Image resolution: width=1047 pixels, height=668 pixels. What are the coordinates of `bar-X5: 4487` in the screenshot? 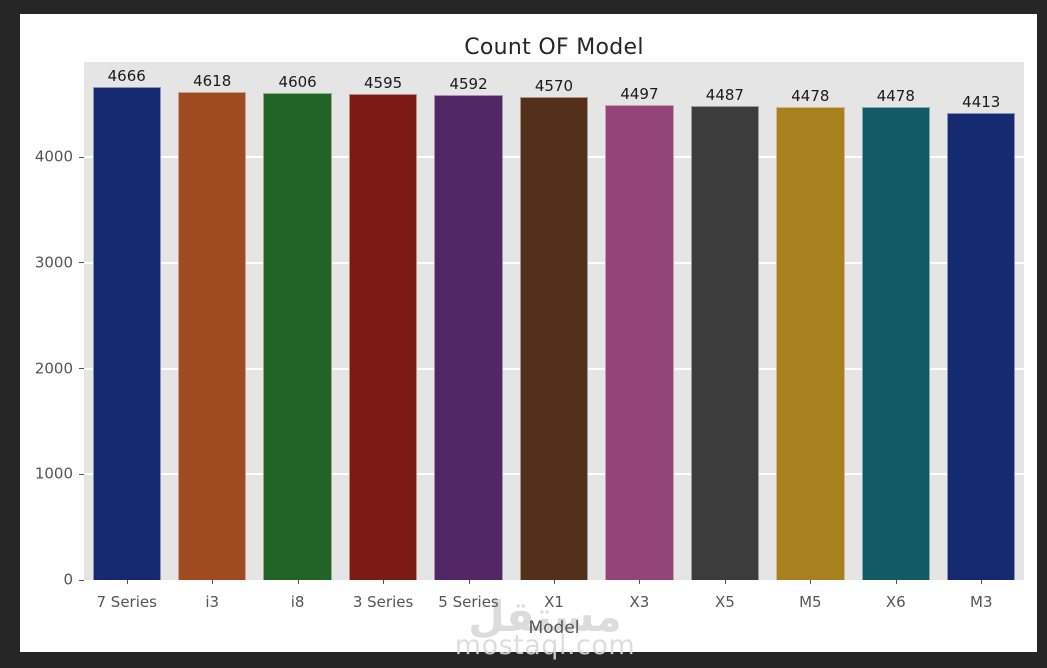 It's located at (725, 333).